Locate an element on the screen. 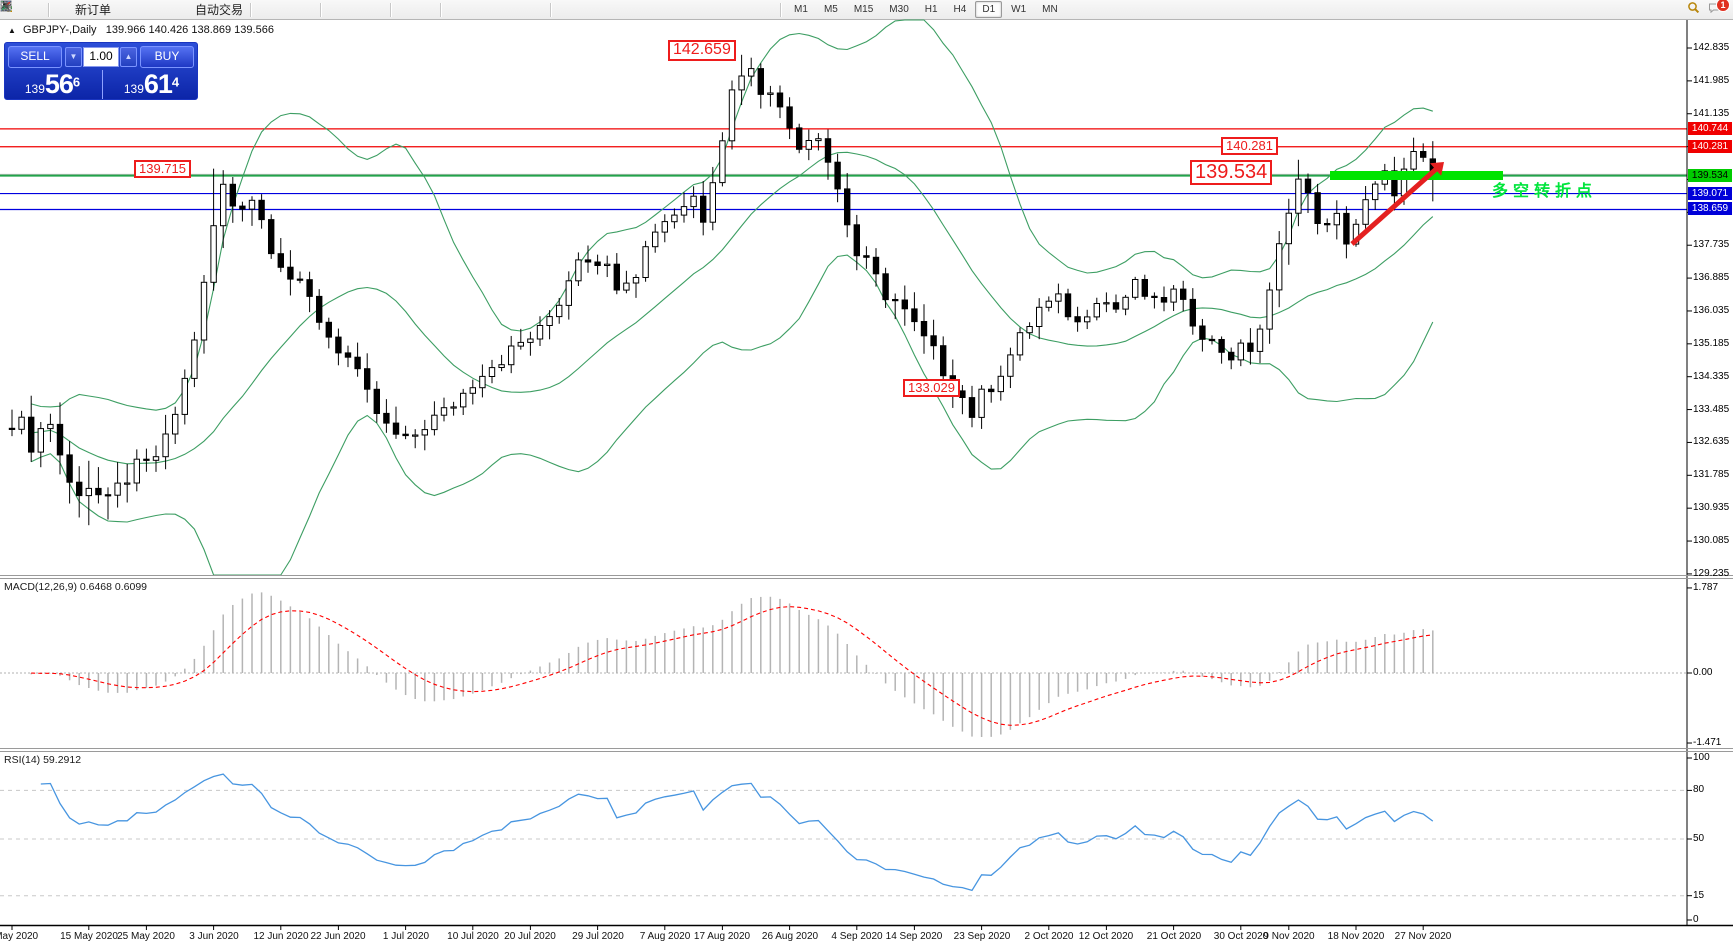 The height and width of the screenshot is (946, 1733). timeframe-button-d1: D1 is located at coordinates (989, 9).